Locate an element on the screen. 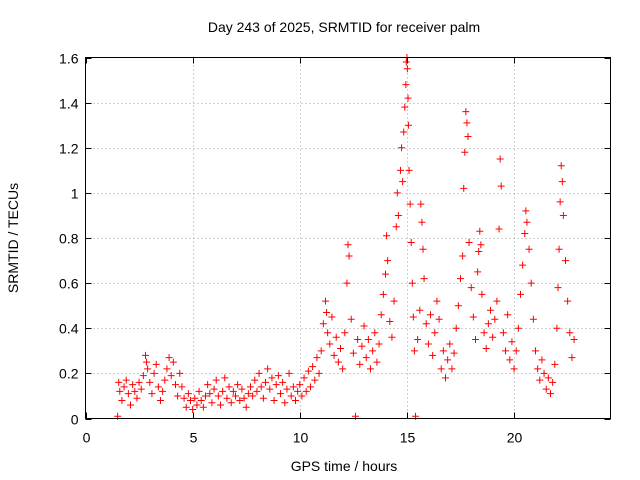 The height and width of the screenshot is (480, 640). x-tick-label: 10 is located at coordinates (301, 438).